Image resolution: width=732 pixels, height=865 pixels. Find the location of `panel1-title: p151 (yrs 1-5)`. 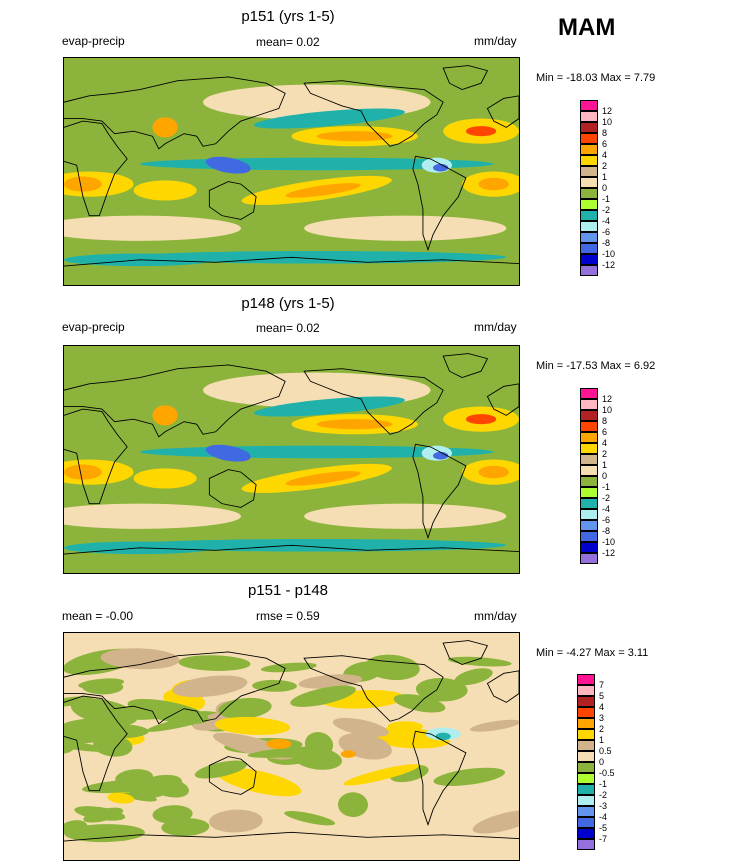

panel1-title: p151 (yrs 1-5) is located at coordinates (288, 16).